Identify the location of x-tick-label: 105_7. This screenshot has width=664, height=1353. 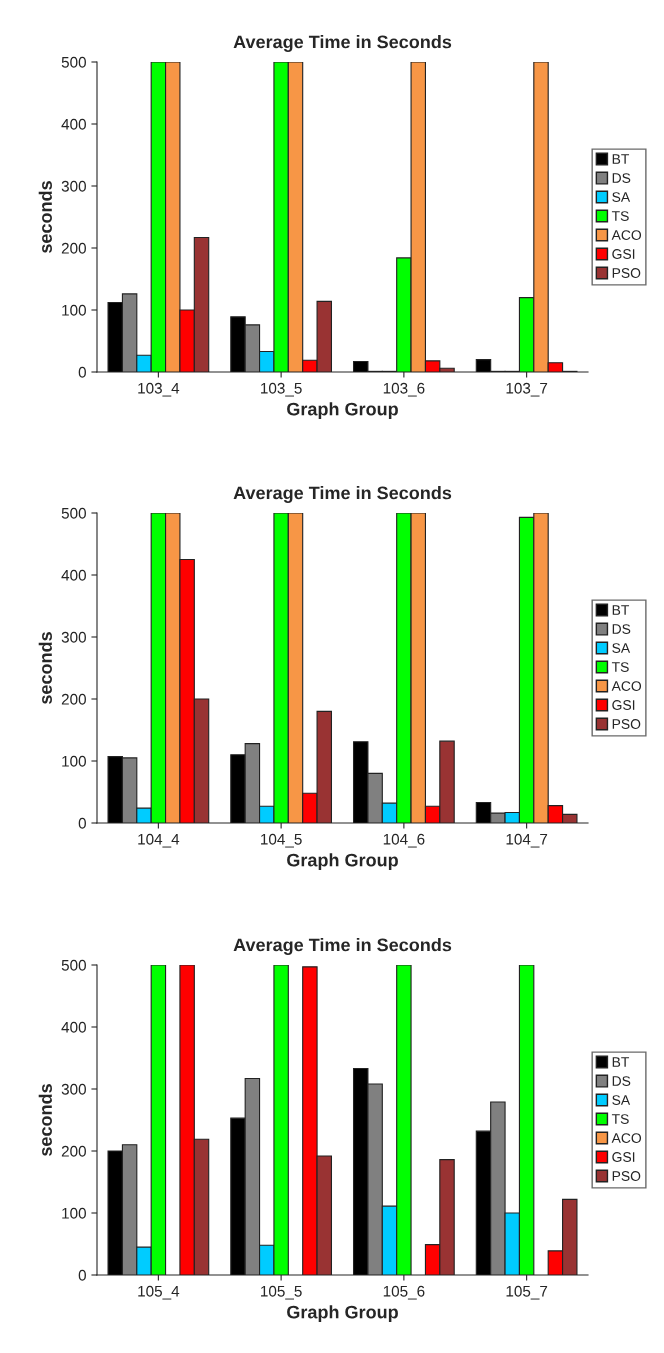
(527, 1292).